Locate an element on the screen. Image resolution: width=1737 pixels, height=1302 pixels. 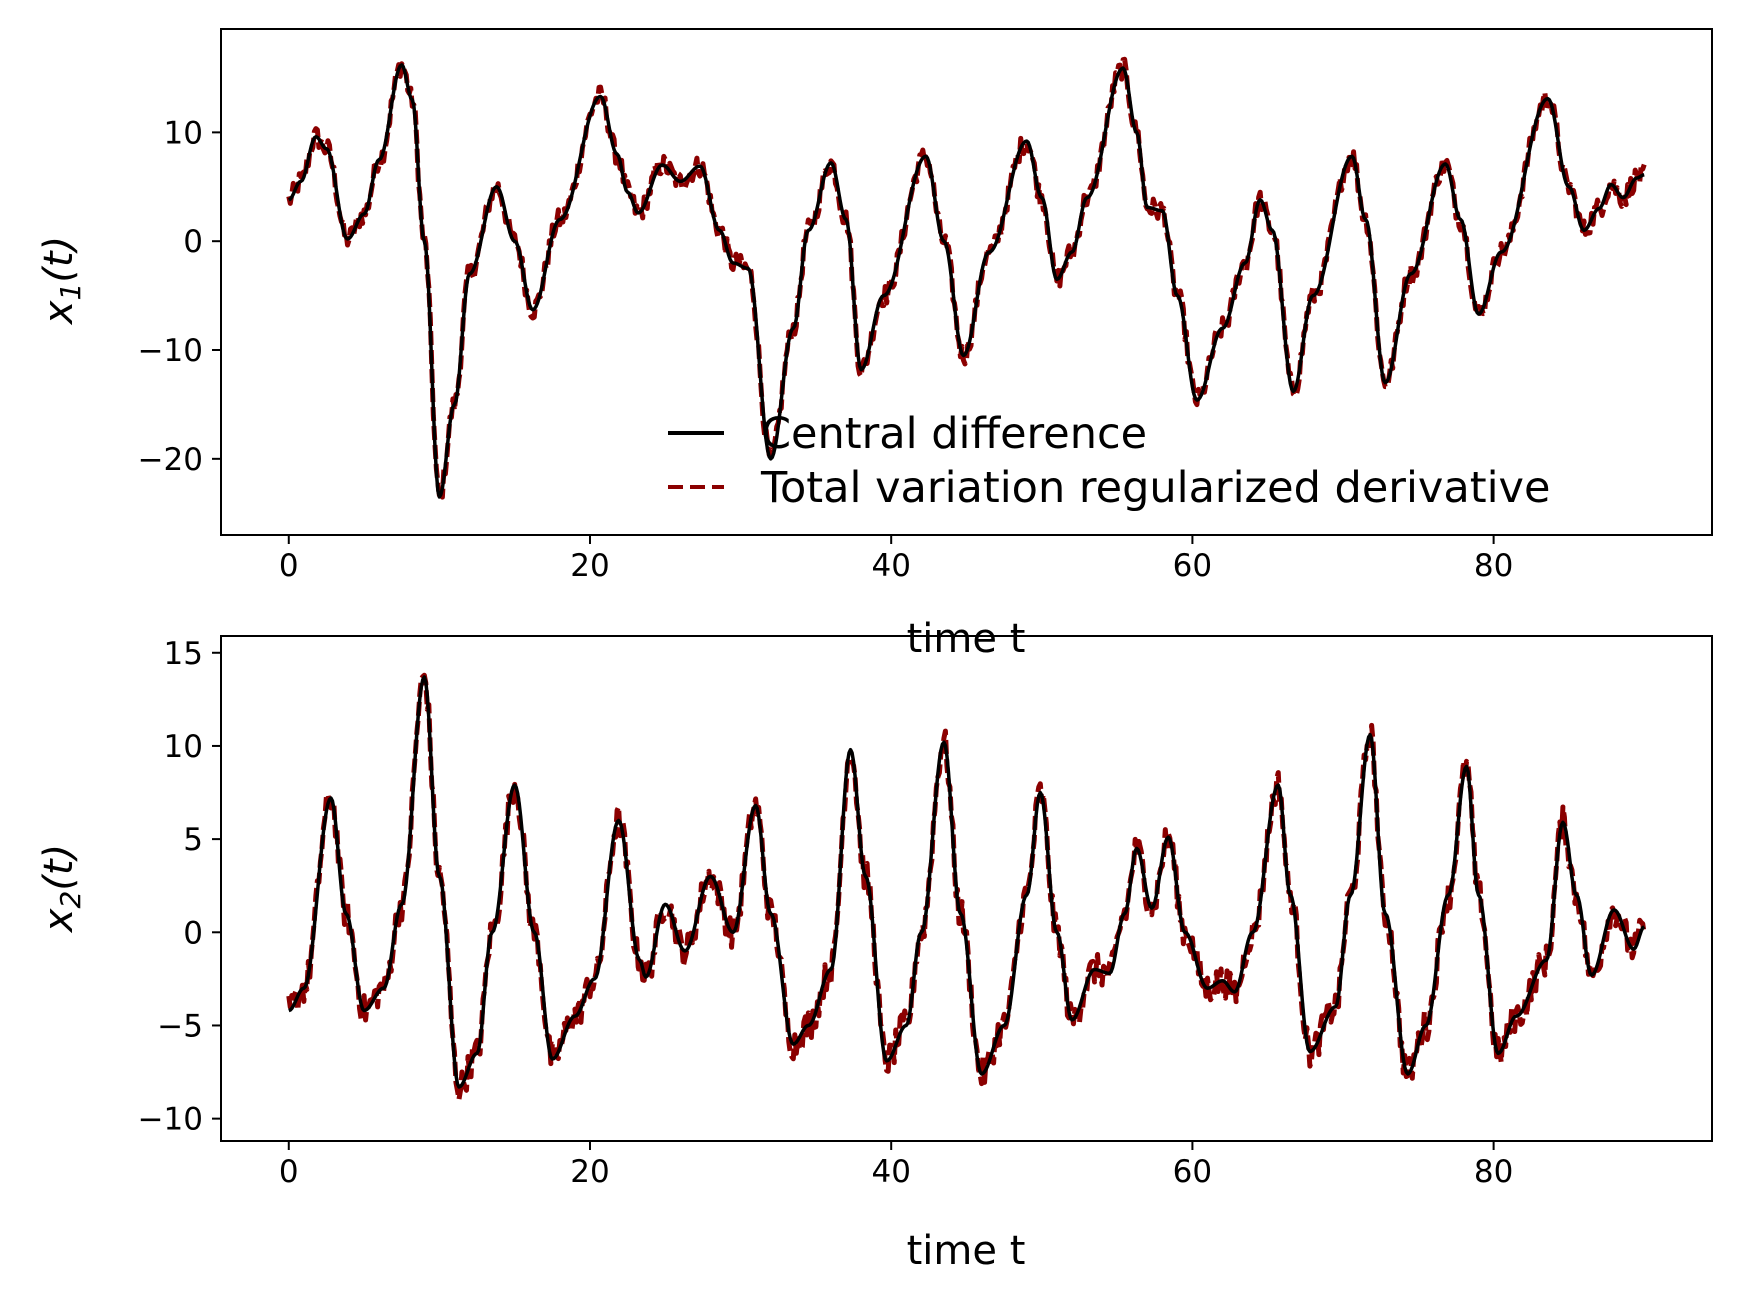
subplot-top-xlabel: time t is located at coordinates (966, 639).